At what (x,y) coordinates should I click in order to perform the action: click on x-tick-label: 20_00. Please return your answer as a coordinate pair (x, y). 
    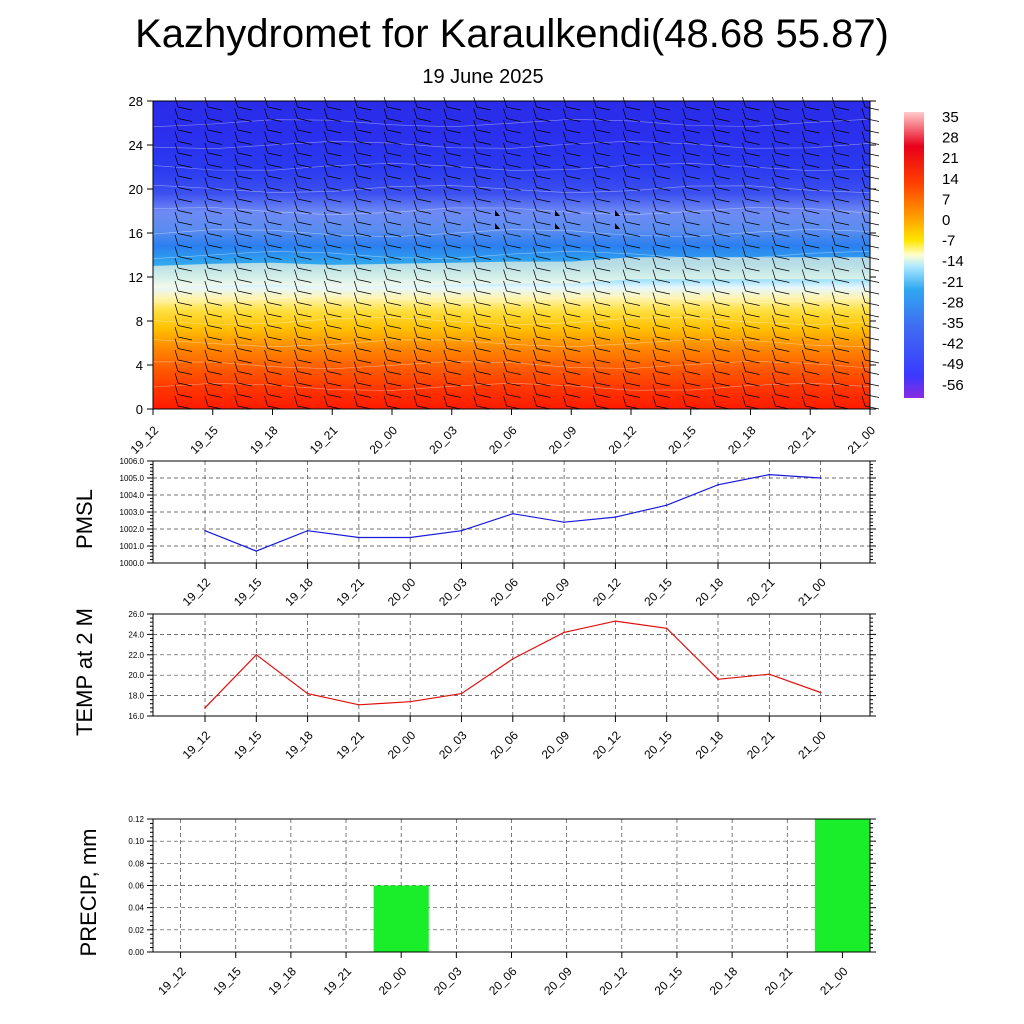
    Looking at the image, I should click on (393, 981).